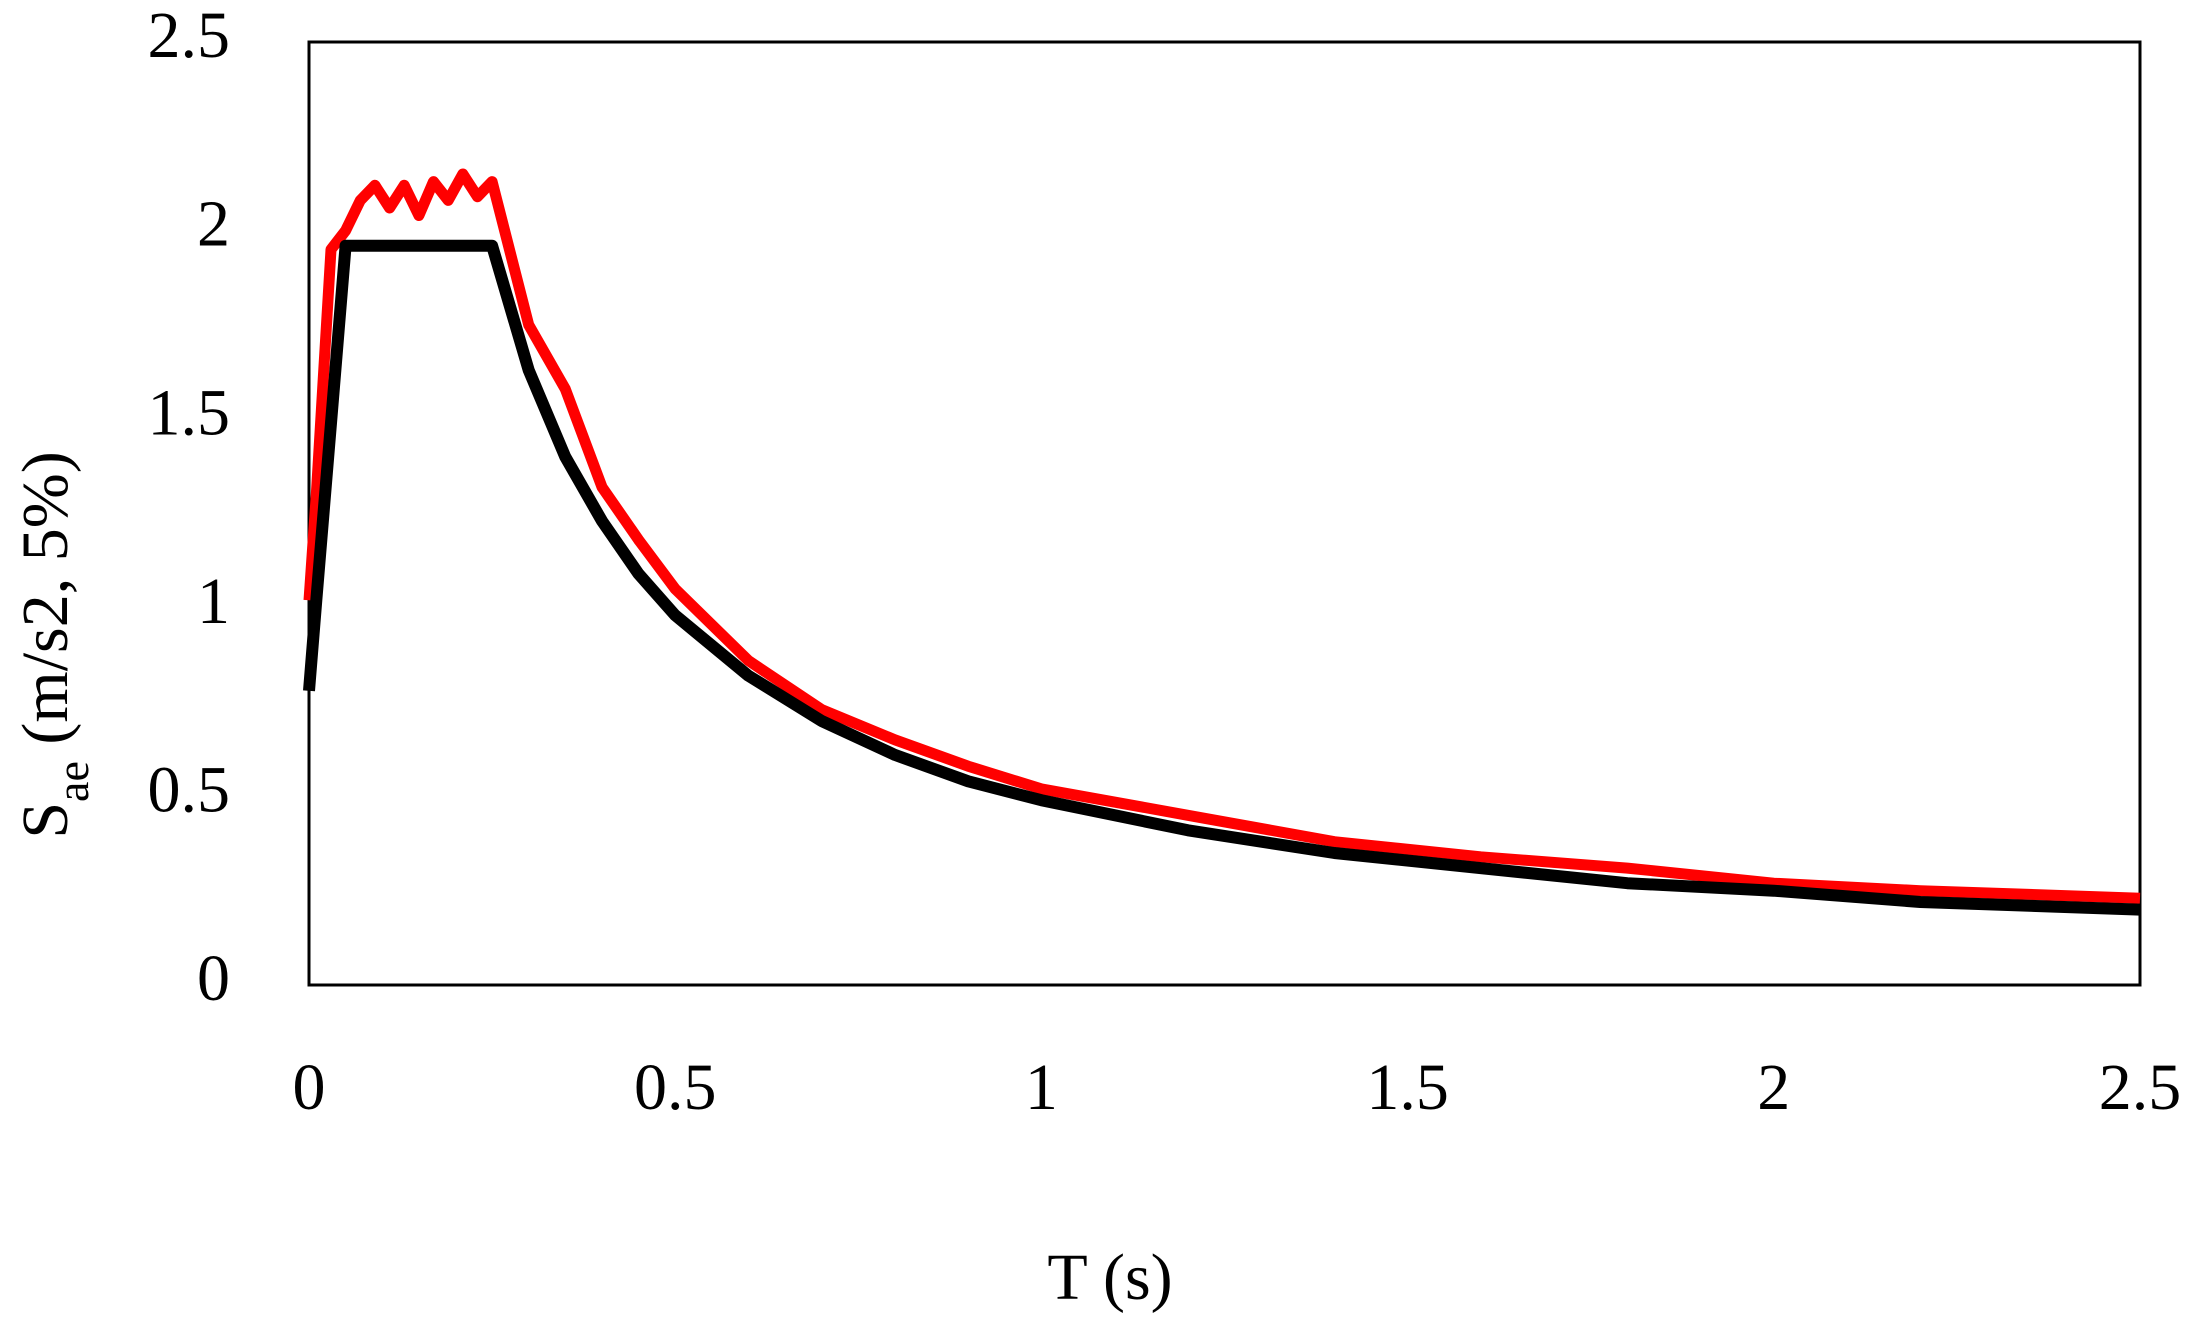 This screenshot has width=2190, height=1333. What do you see at coordinates (1773, 1087) in the screenshot?
I see `x-tick-label: 2` at bounding box center [1773, 1087].